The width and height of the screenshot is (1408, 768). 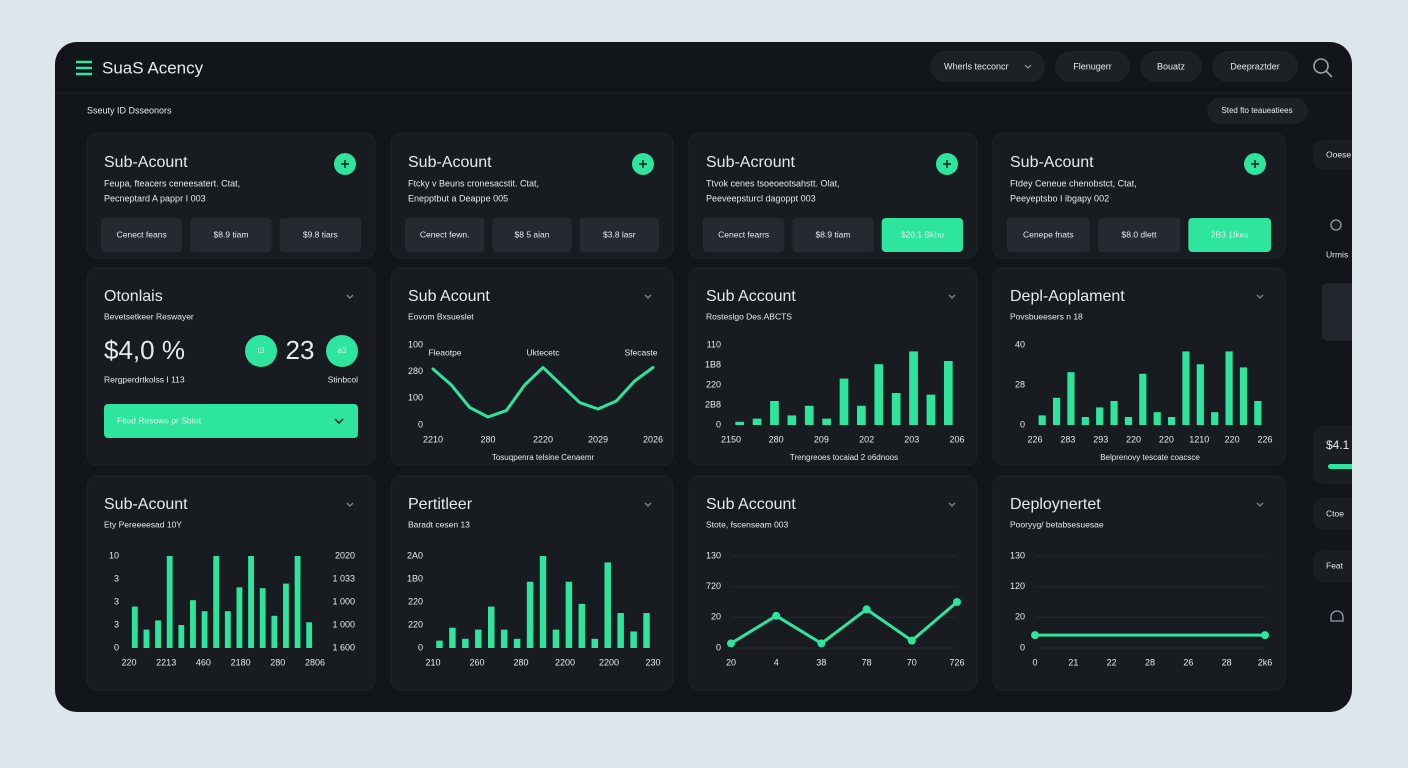 What do you see at coordinates (1338, 154) in the screenshot?
I see `sidebar-label: Ooese` at bounding box center [1338, 154].